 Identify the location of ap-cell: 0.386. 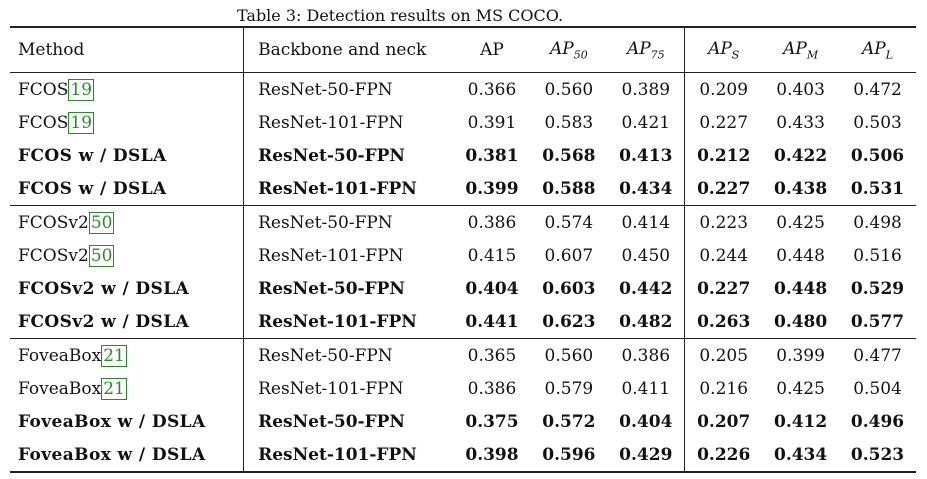
(492, 388).